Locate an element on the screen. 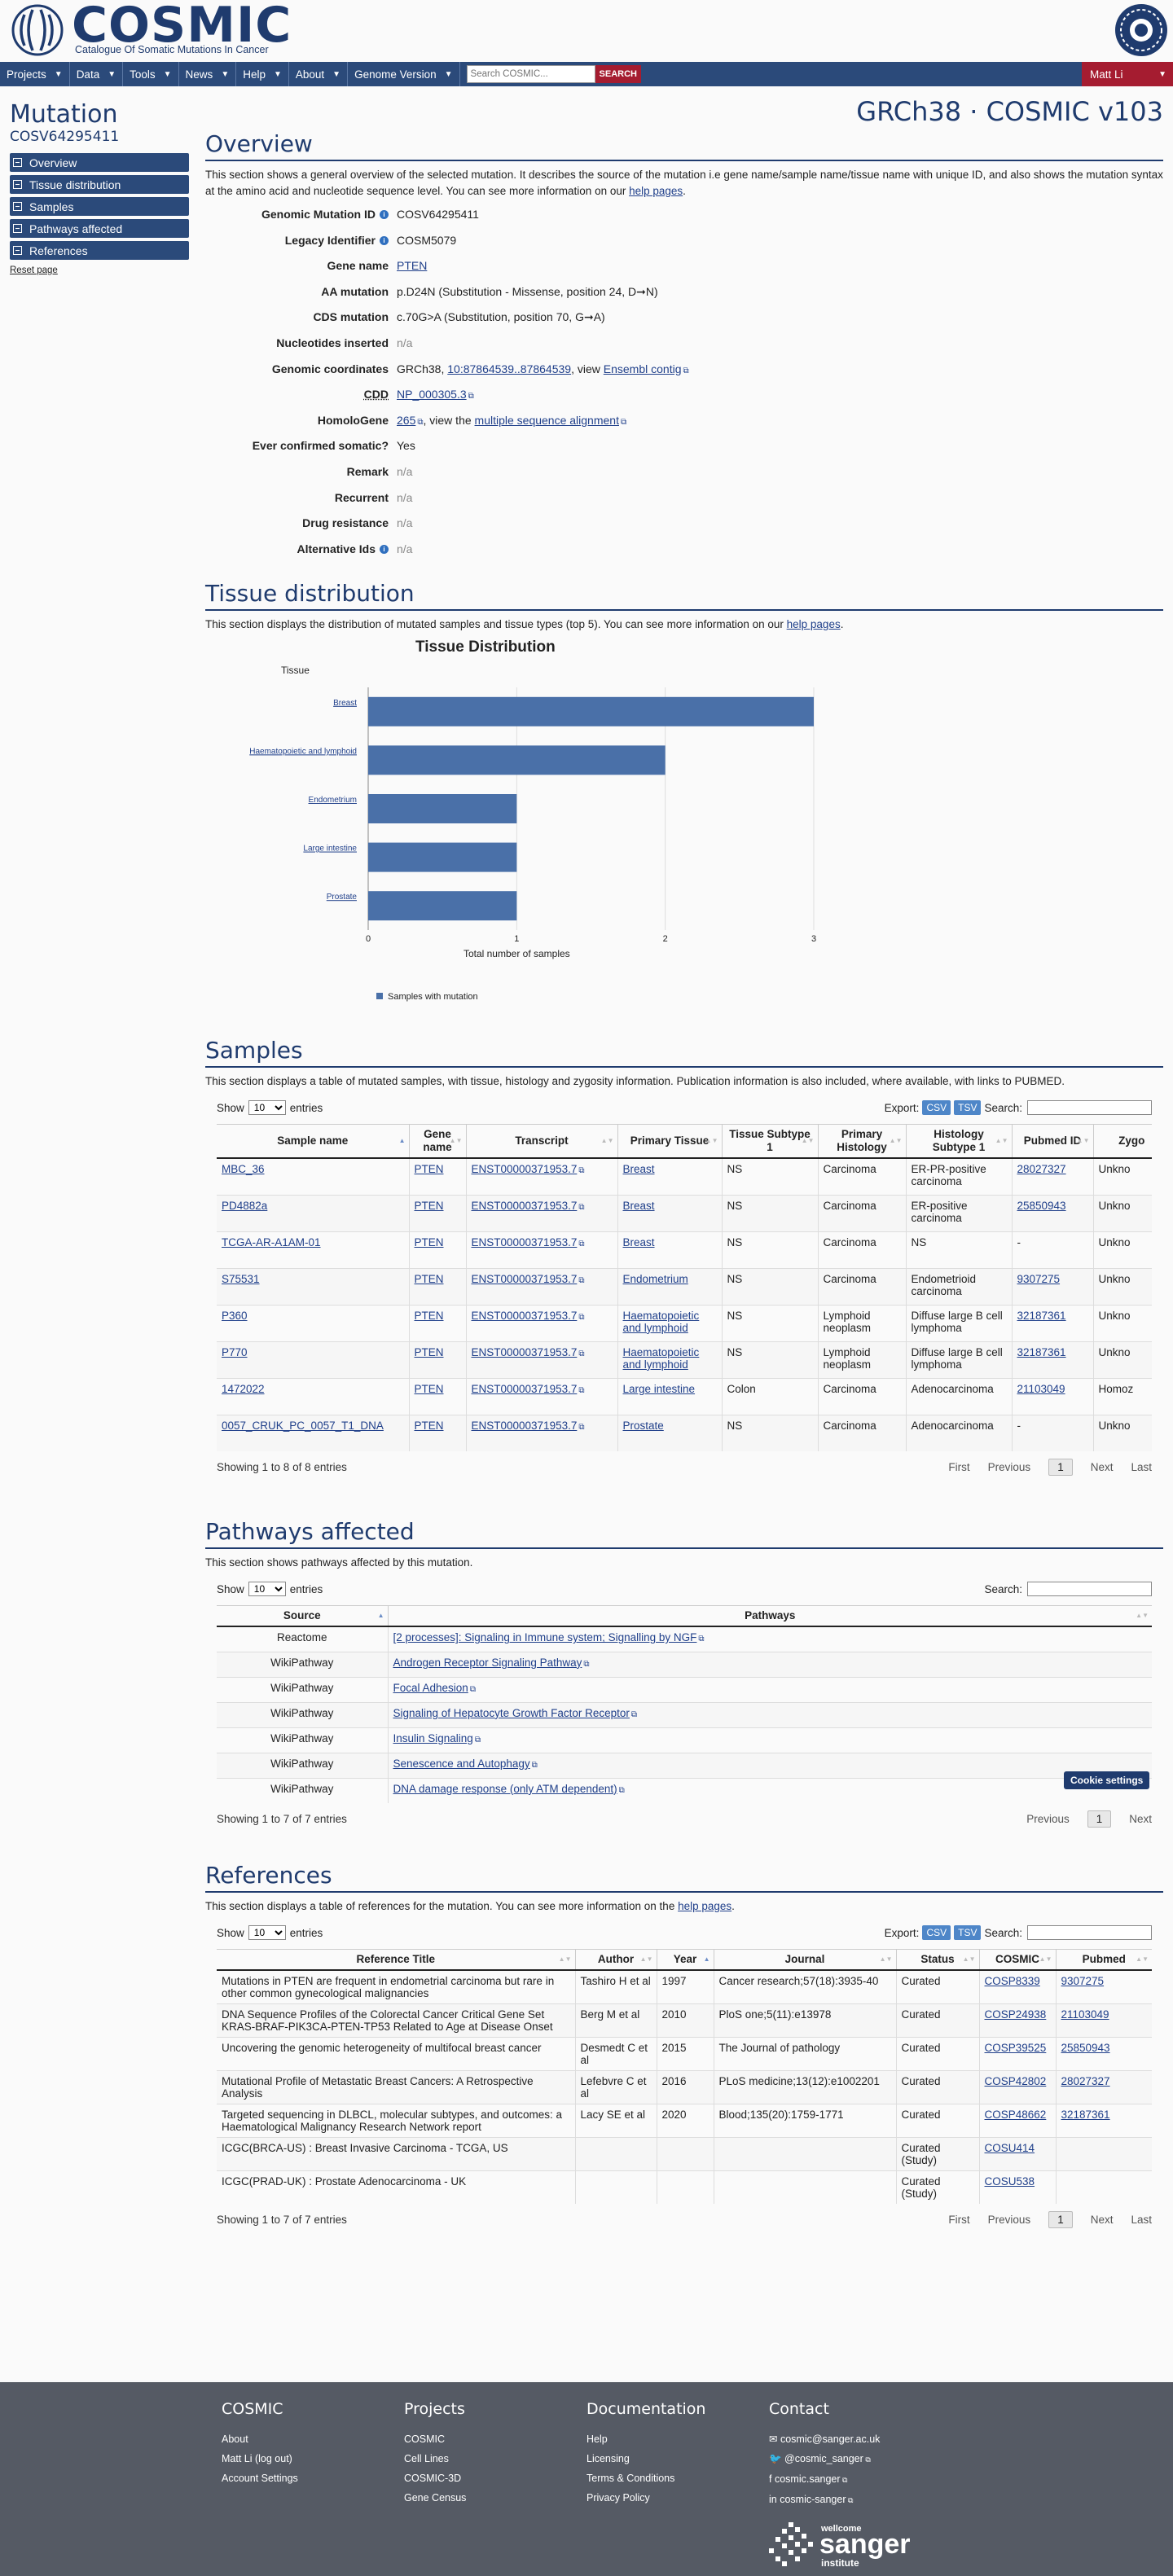 The width and height of the screenshot is (1173, 2576). footer-link: f cosmic.sanger ⧉ is located at coordinates (808, 2479).